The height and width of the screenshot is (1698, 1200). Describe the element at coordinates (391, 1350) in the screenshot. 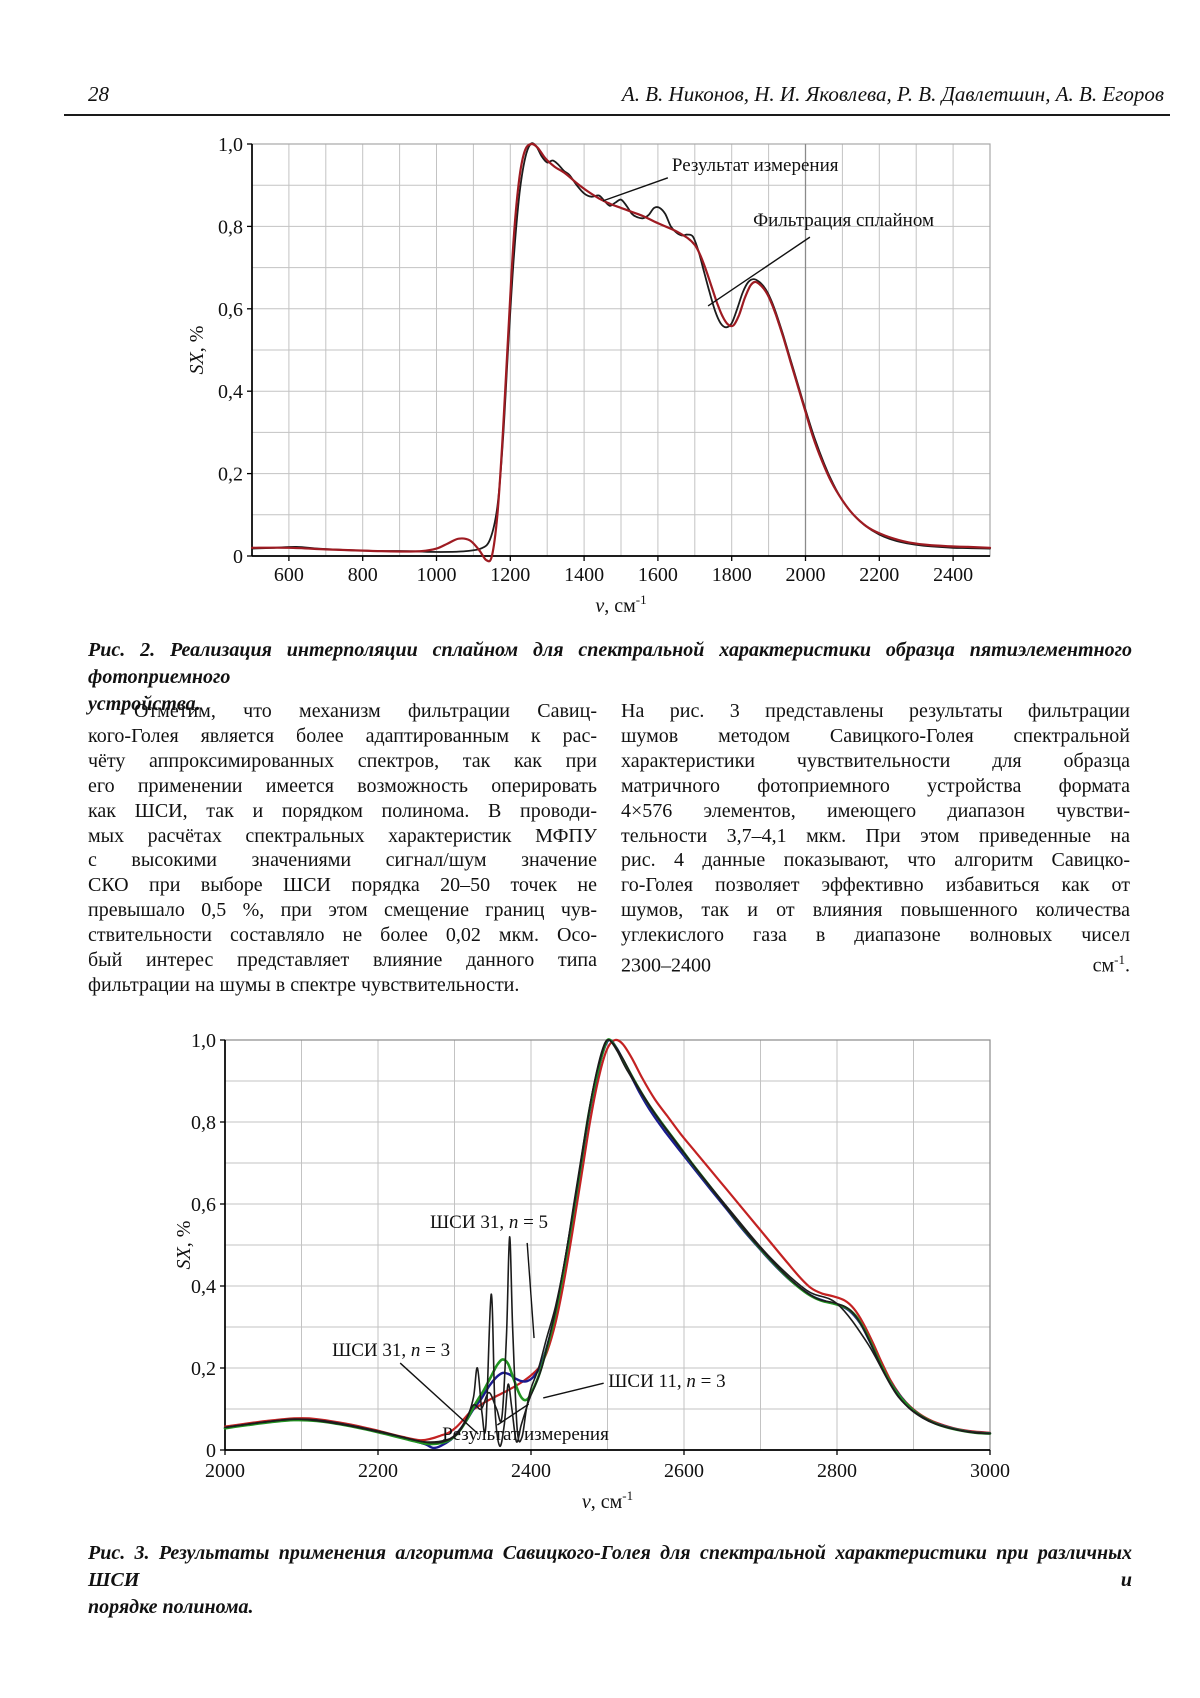

I see `annotation-label: ШСИ 31, n = 3` at that location.